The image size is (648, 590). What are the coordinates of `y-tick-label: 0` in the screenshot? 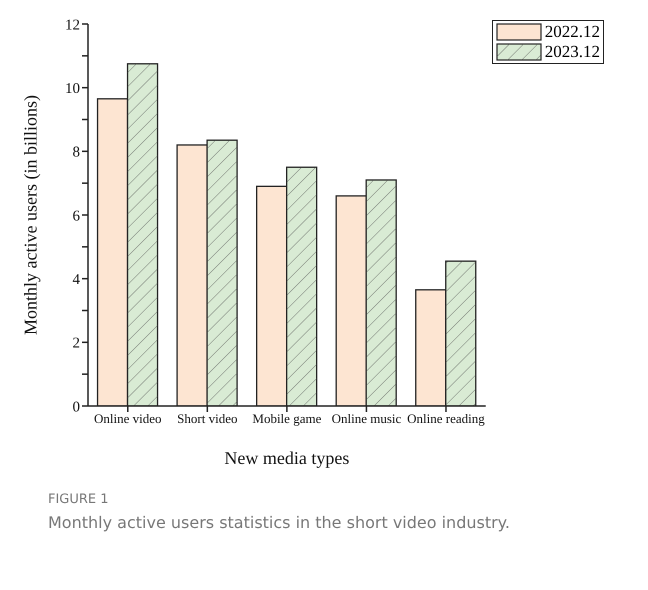 It's located at (76, 407).